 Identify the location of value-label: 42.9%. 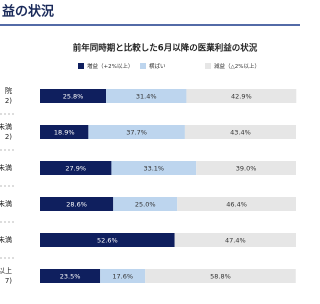
(241, 97).